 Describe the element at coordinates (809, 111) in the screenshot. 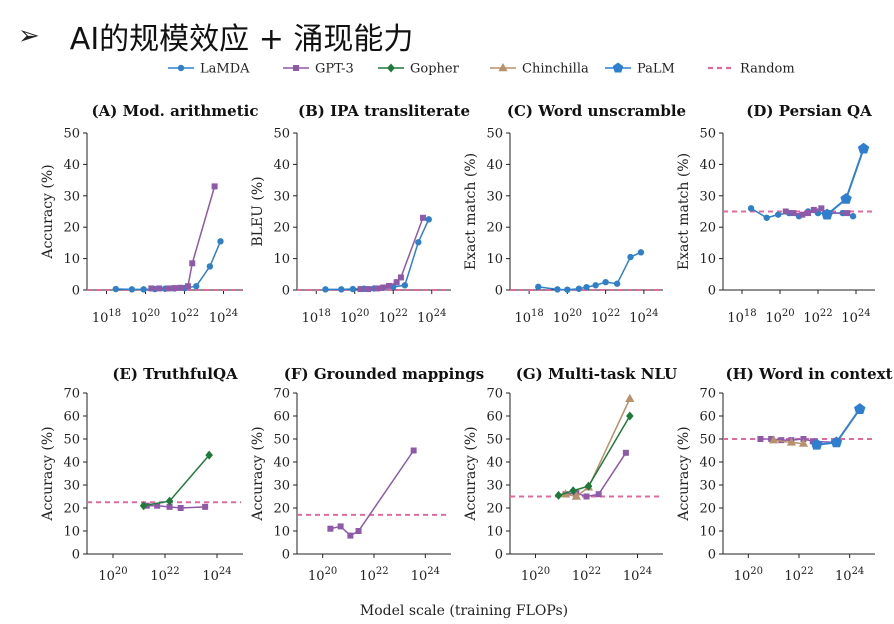

I see `panel-title: (D) Persian QA` at that location.